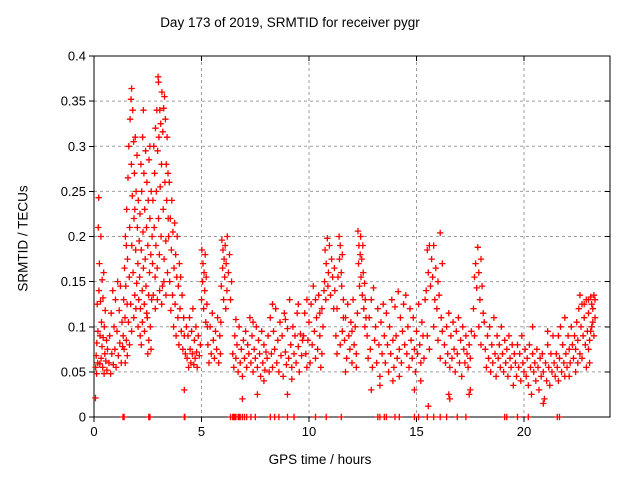 The width and height of the screenshot is (640, 480). Describe the element at coordinates (73, 371) in the screenshot. I see `y-tick-label: 0.05` at that location.